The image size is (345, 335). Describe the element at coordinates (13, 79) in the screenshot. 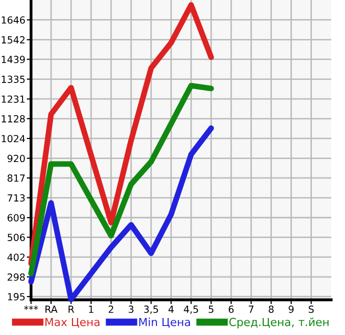

I see `y-tick-label: 1335` at that location.